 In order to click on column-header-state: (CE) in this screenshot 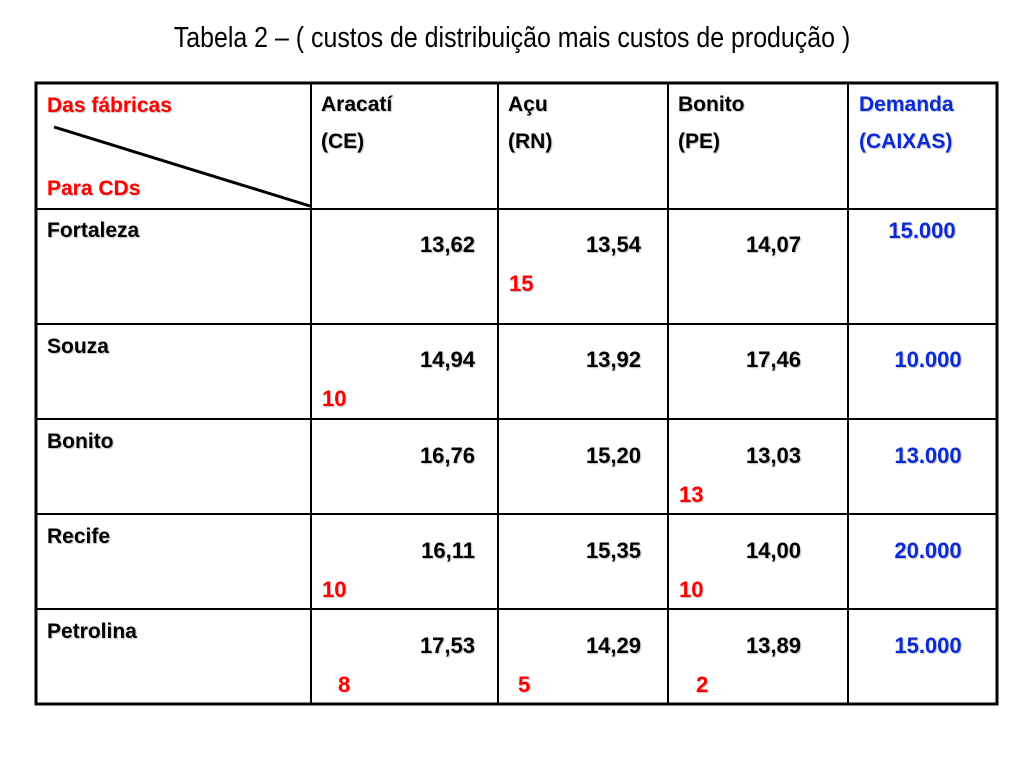, I will do `click(343, 141)`.